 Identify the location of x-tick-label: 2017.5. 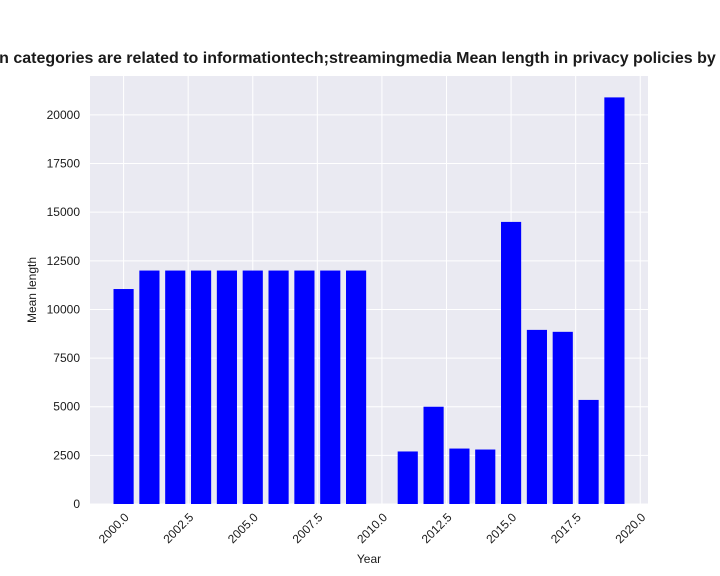
(566, 528).